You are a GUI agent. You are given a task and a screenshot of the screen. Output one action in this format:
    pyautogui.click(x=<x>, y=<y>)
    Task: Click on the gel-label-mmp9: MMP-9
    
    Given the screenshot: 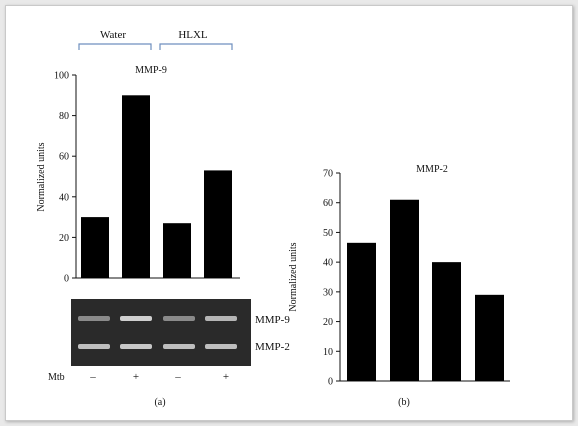 What is the action you would take?
    pyautogui.click(x=272, y=320)
    